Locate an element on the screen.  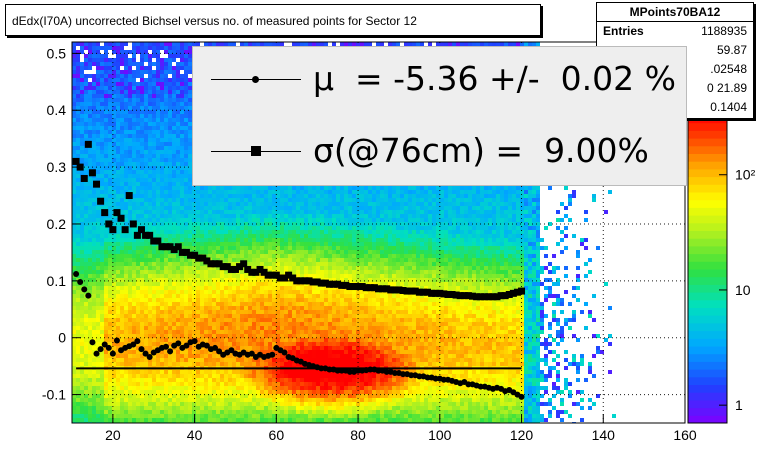
y-tick-label: 0 is located at coordinates (62, 338).